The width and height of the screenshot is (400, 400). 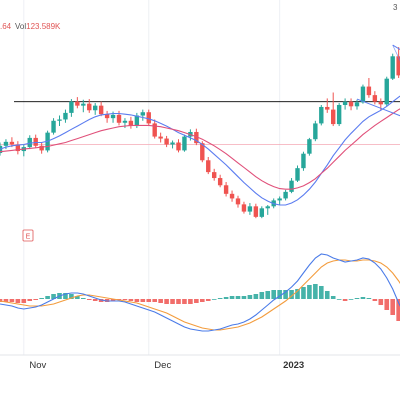 What do you see at coordinates (395, 7) in the screenshot?
I see `price-fragment: 3` at bounding box center [395, 7].